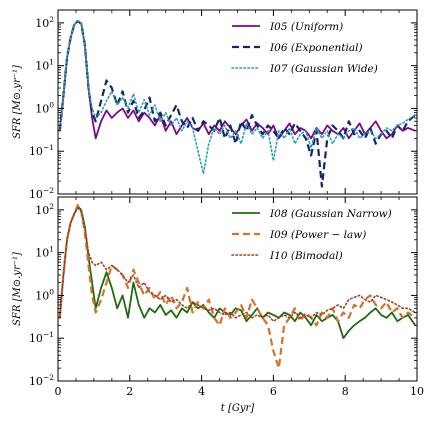 The height and width of the screenshot is (423, 436). What do you see at coordinates (201, 391) in the screenshot?
I see `x-tick-label: 4` at bounding box center [201, 391].